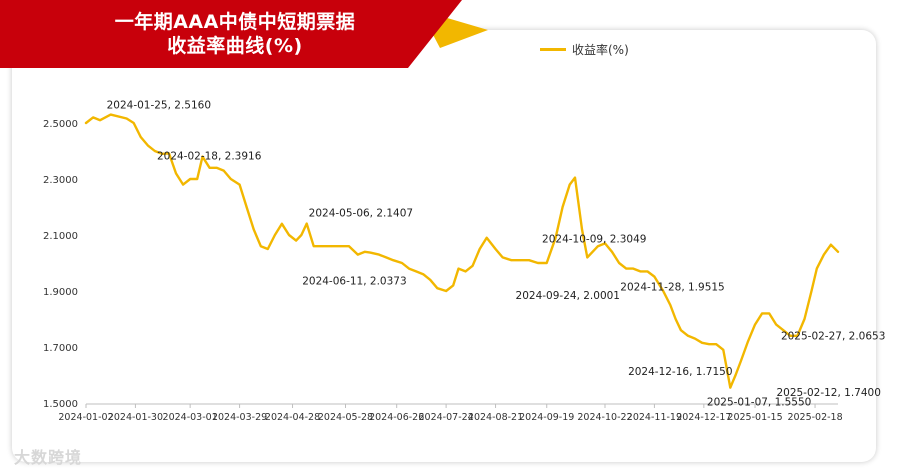  I want to click on annotation-label: 2024-05-06, 2.1407, so click(361, 214).